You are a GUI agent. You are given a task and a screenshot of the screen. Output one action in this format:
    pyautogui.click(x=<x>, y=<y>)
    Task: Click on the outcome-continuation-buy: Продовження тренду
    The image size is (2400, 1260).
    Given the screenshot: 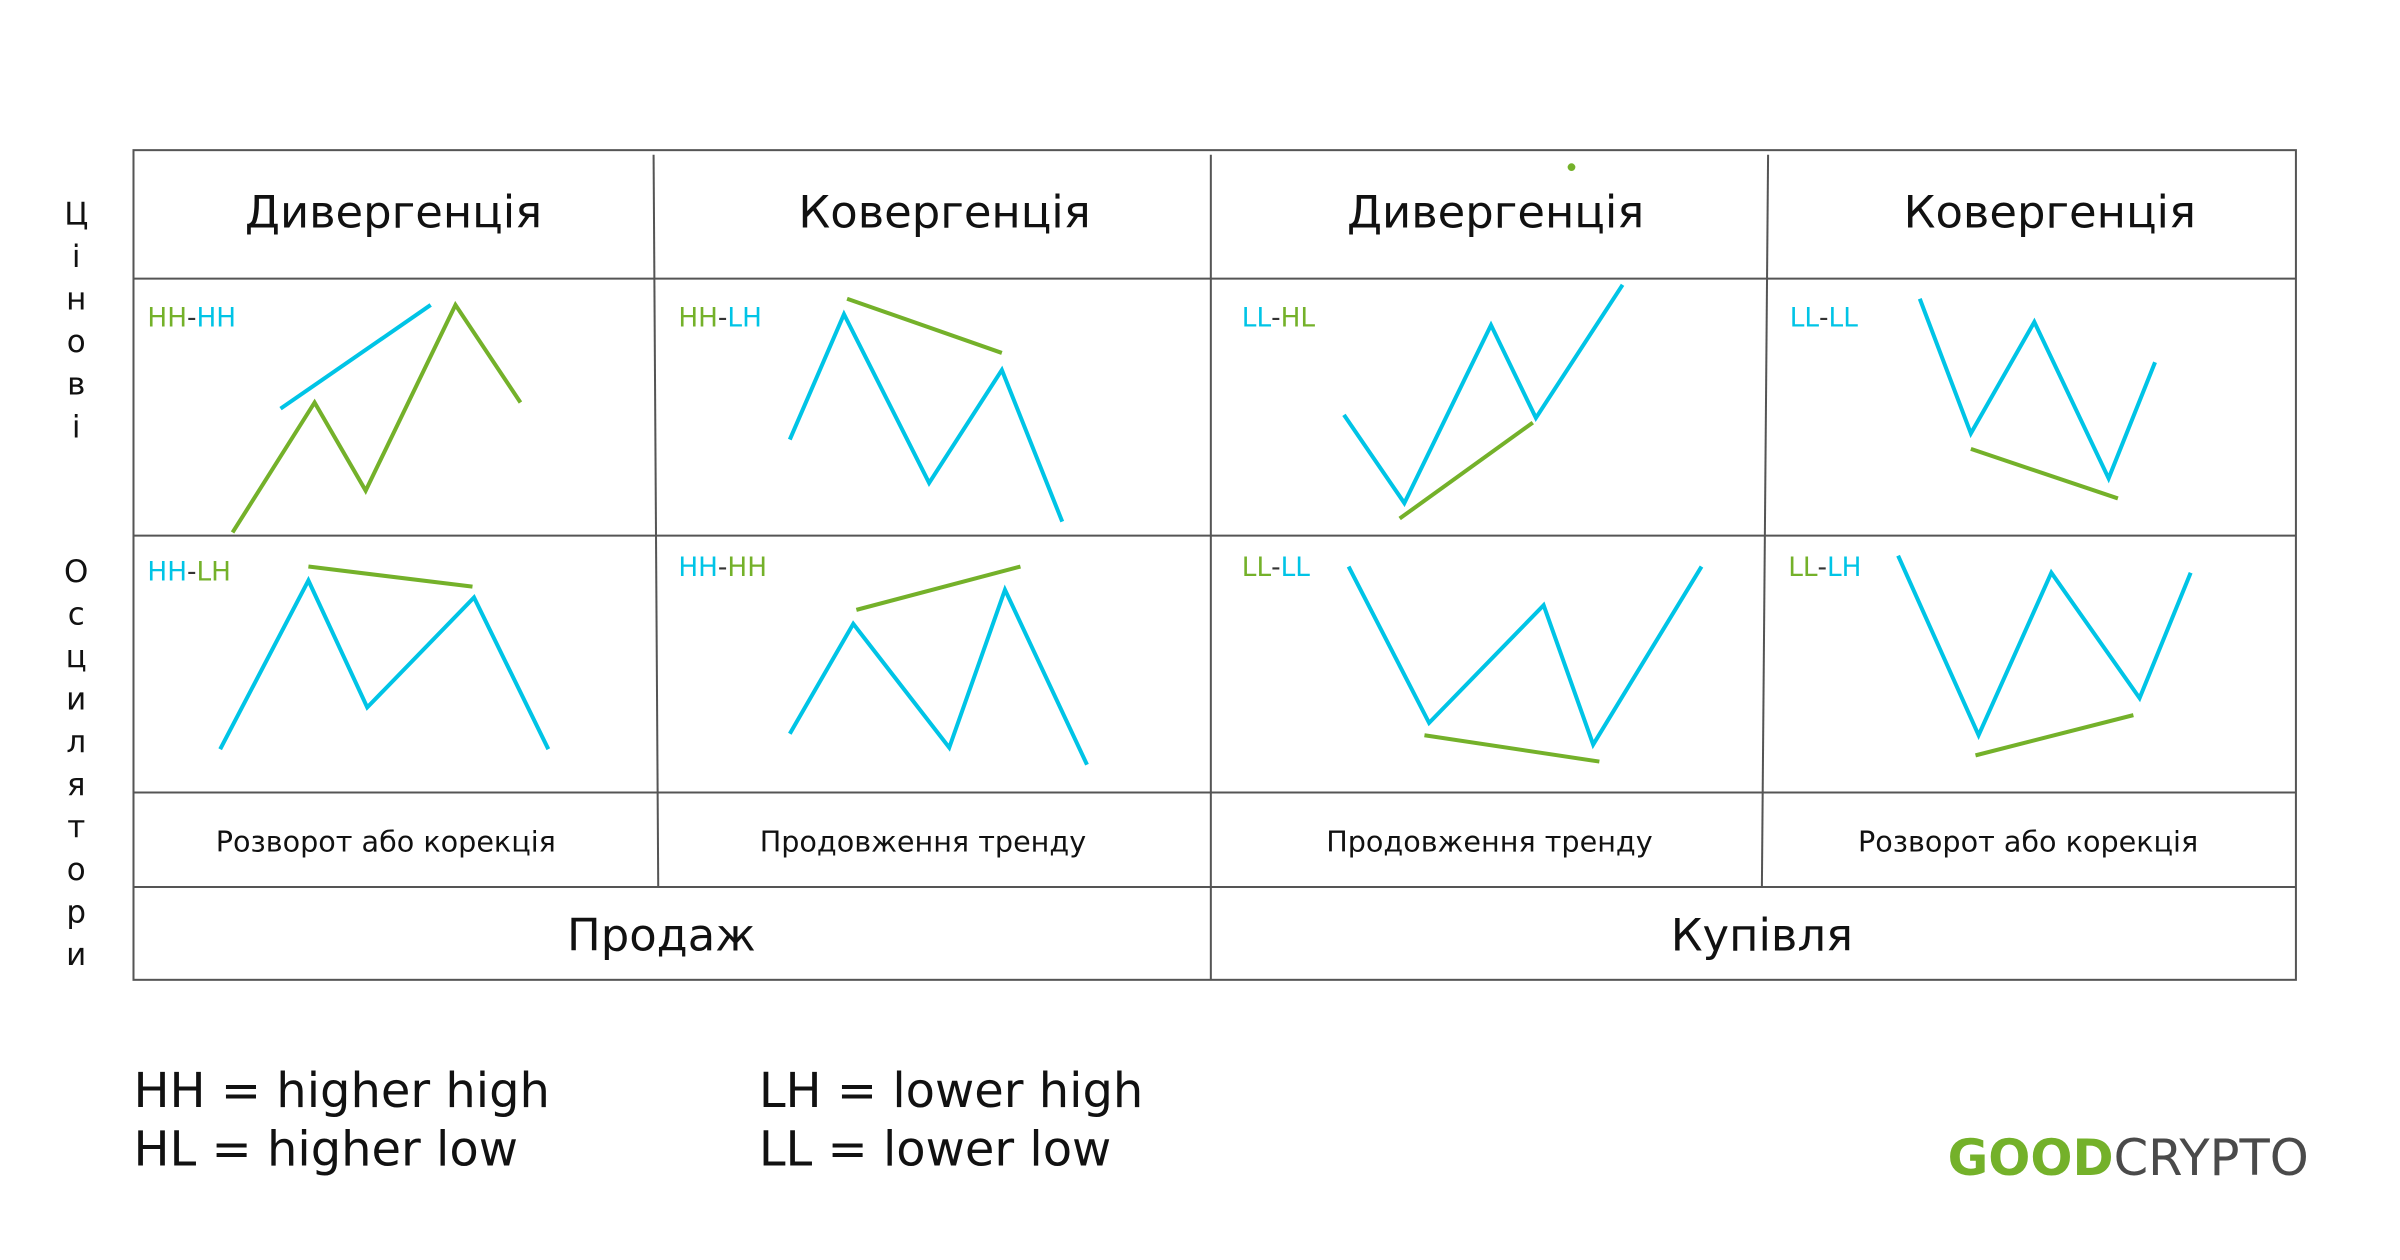 What is the action you would take?
    pyautogui.click(x=1489, y=841)
    